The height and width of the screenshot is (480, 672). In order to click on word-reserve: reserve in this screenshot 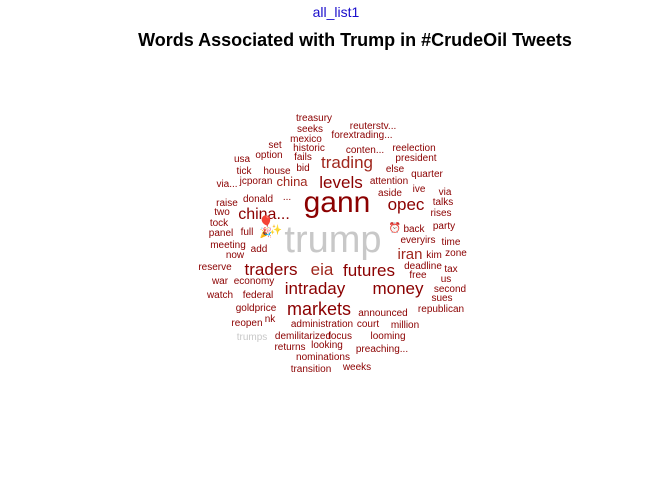, I will do `click(215, 267)`.